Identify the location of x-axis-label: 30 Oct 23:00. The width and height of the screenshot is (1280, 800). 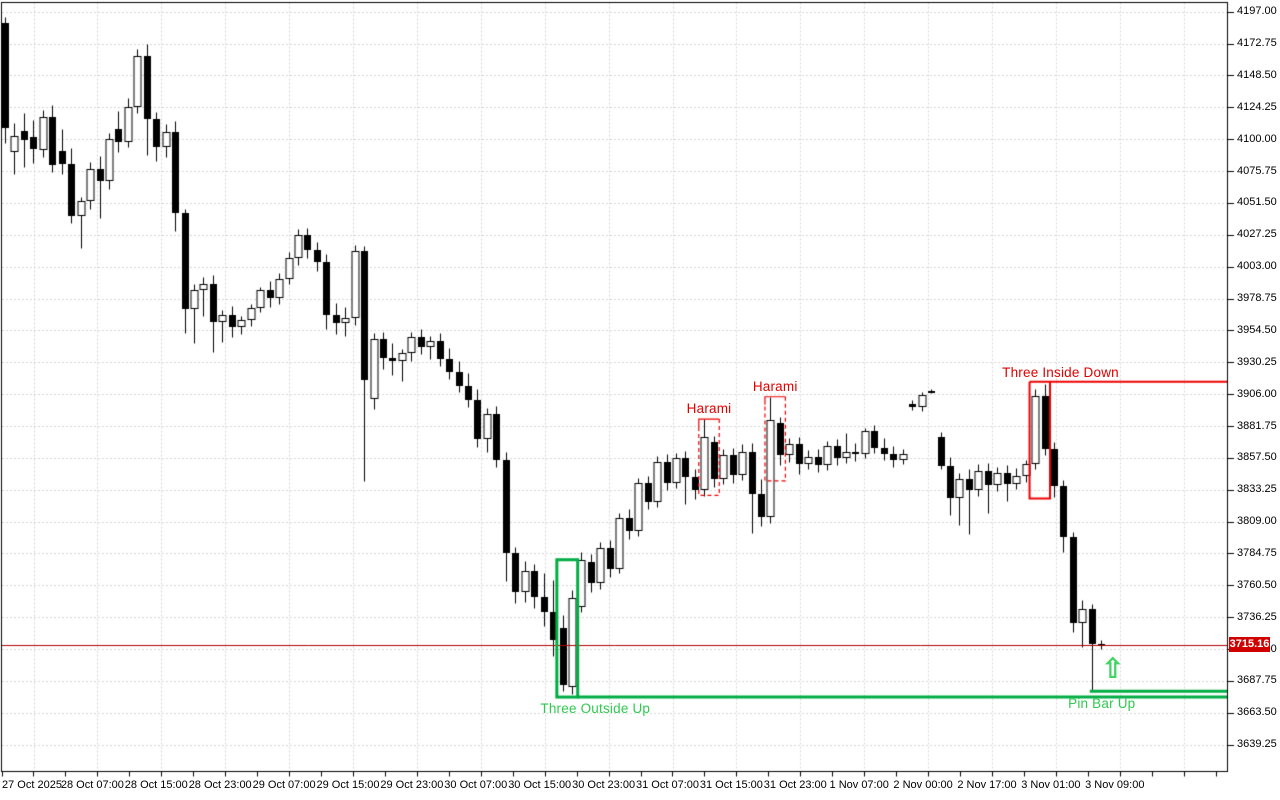
(604, 785).